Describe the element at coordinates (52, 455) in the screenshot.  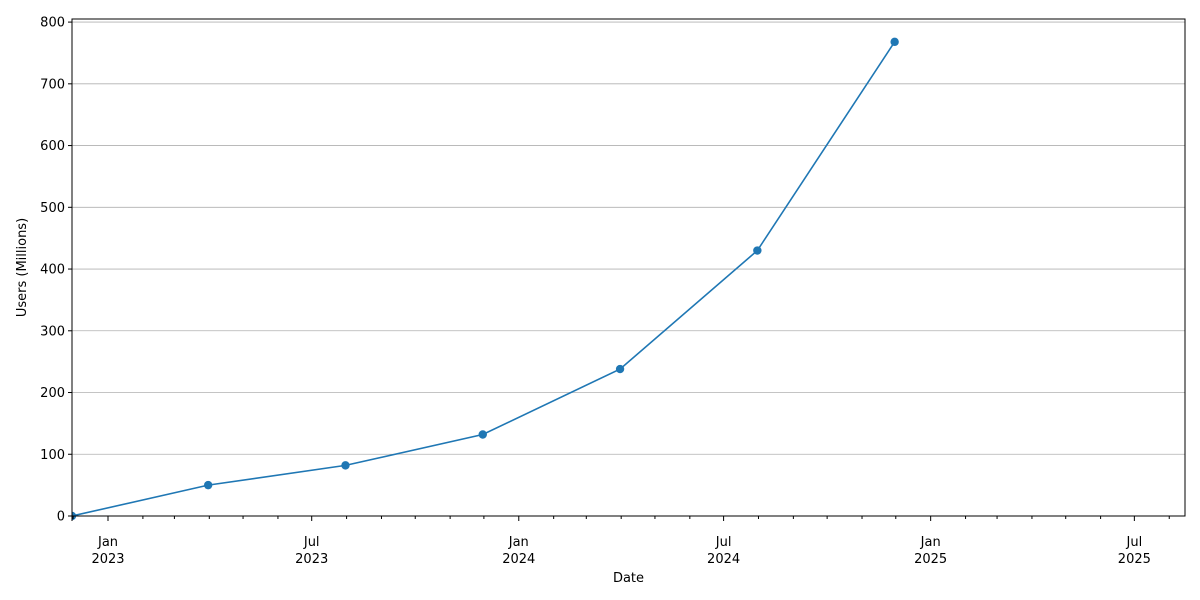
I see `y-tick-label: 100` at that location.